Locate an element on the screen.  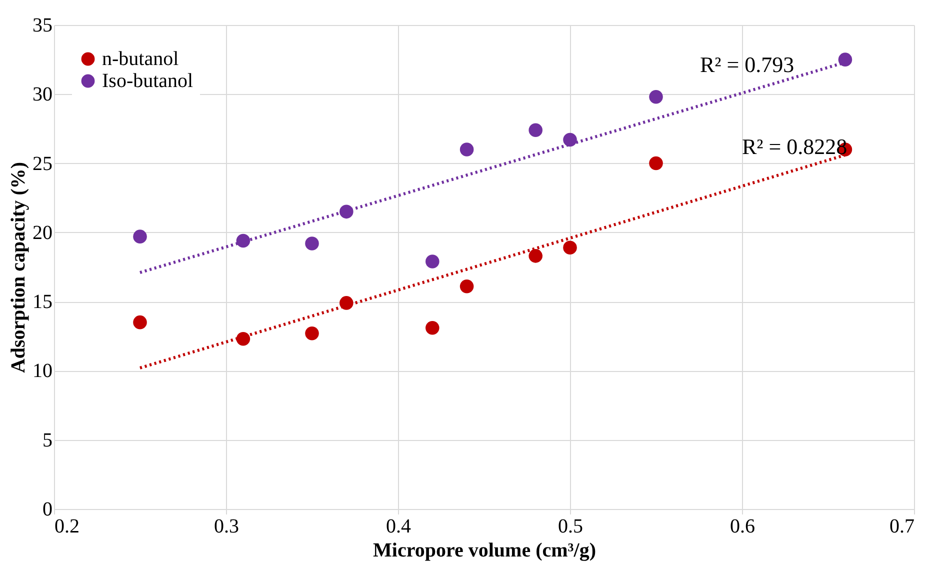
y-tick-label: 10 is located at coordinates (42, 371).